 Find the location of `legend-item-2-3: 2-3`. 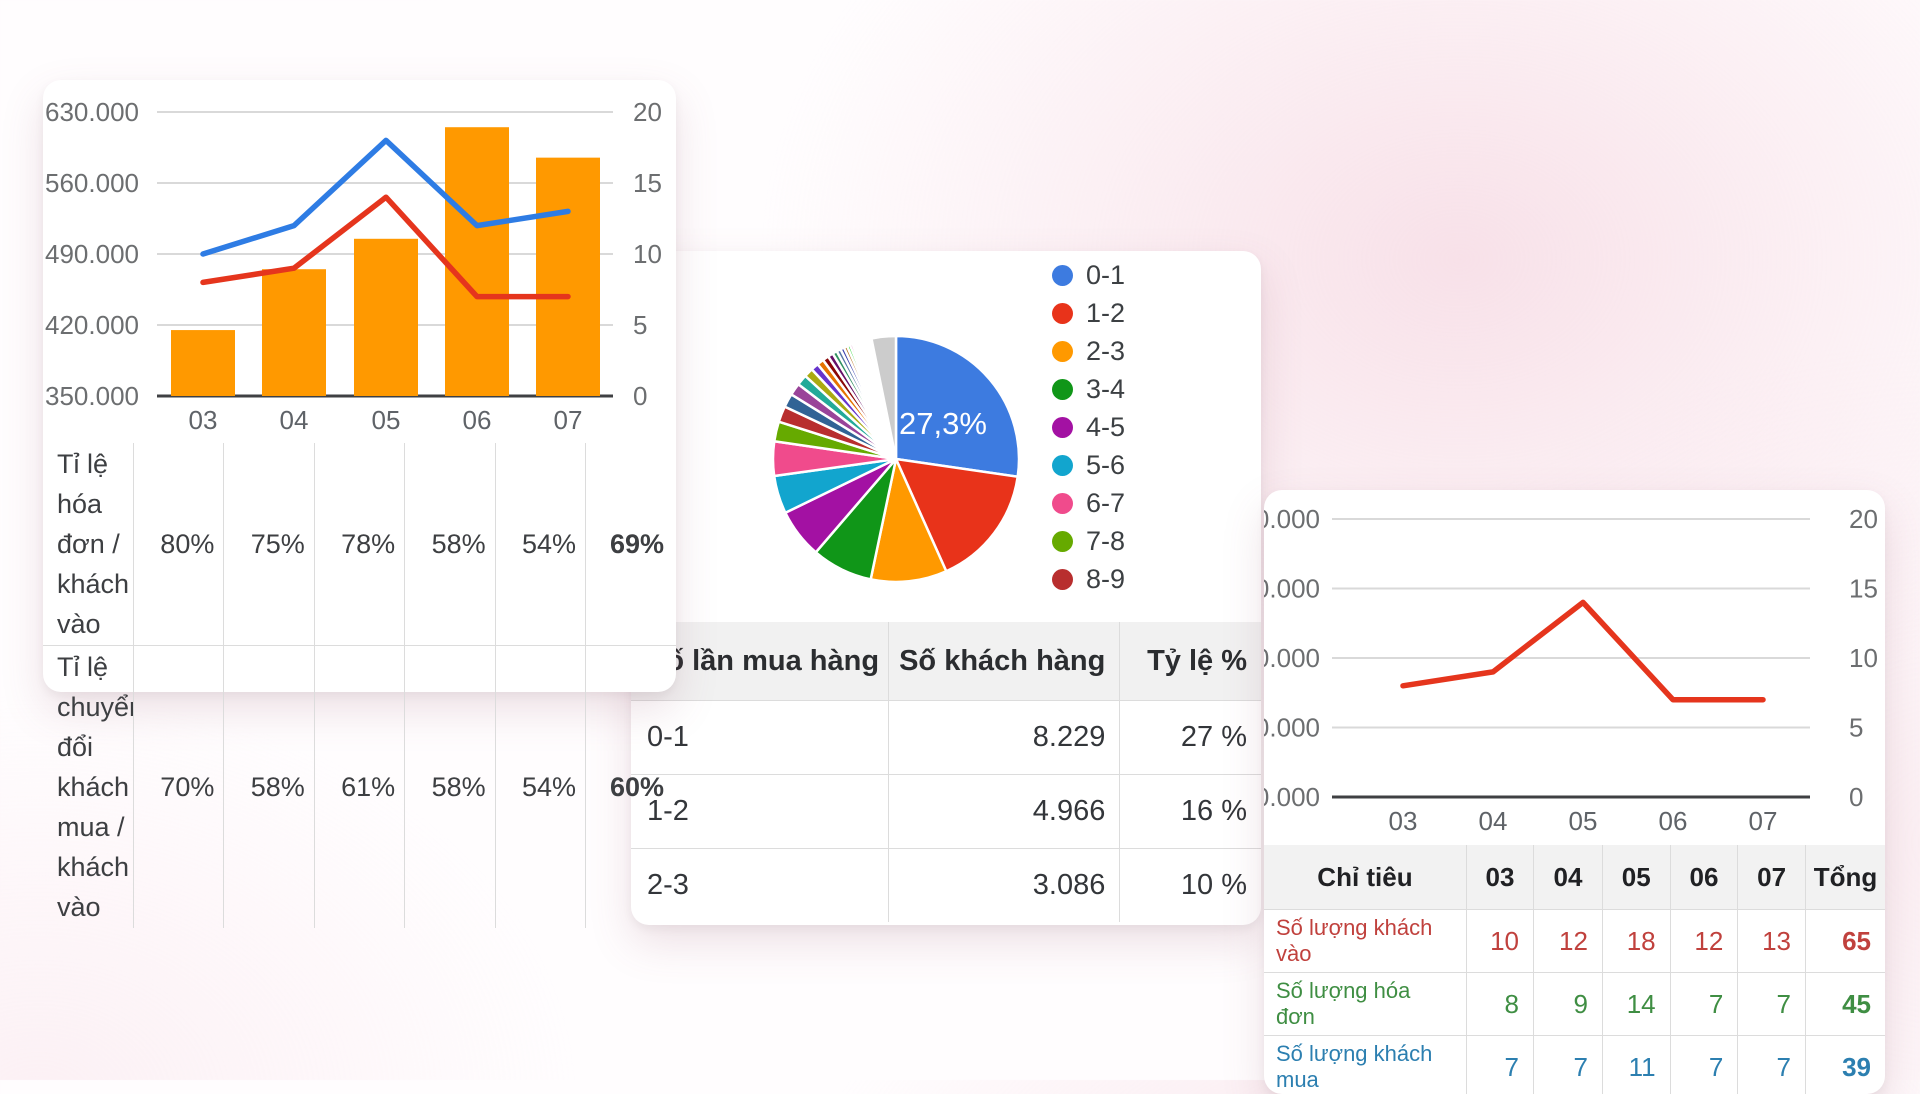

legend-item-2-3: 2-3 is located at coordinates (1088, 351).